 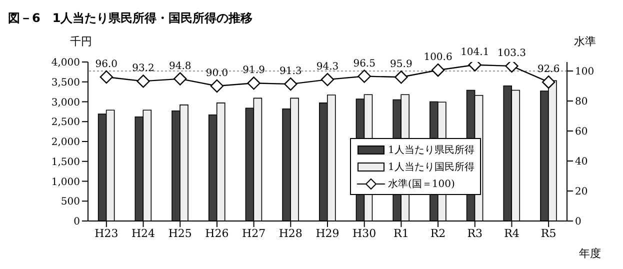 I want to click on data-label: 92.6, so click(x=548, y=70).